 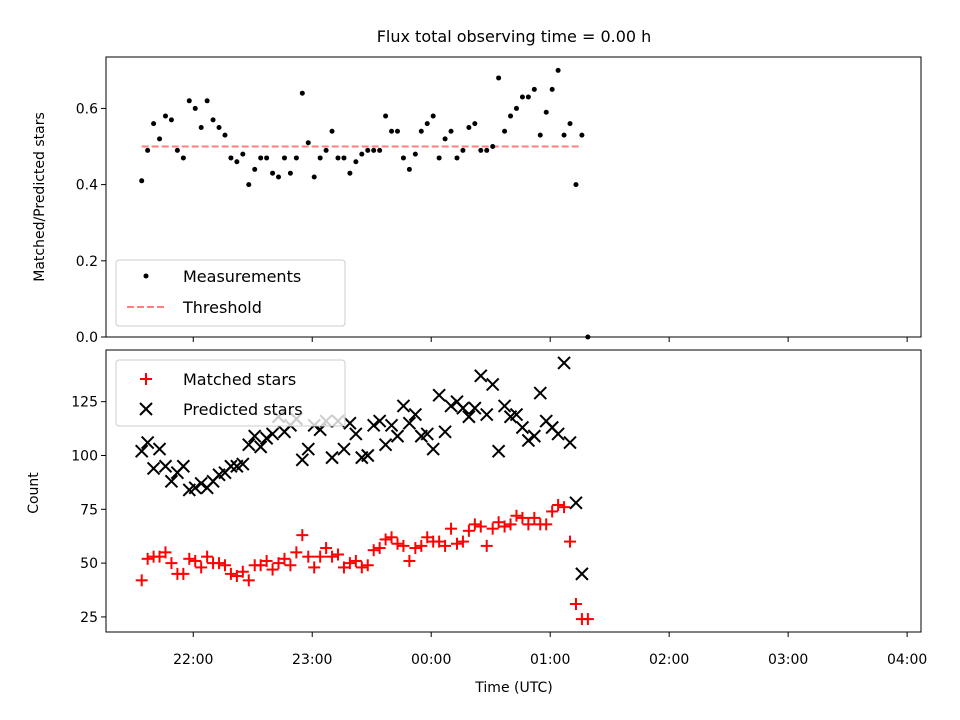 I want to click on y-tick-label: 100, so click(x=84, y=456).